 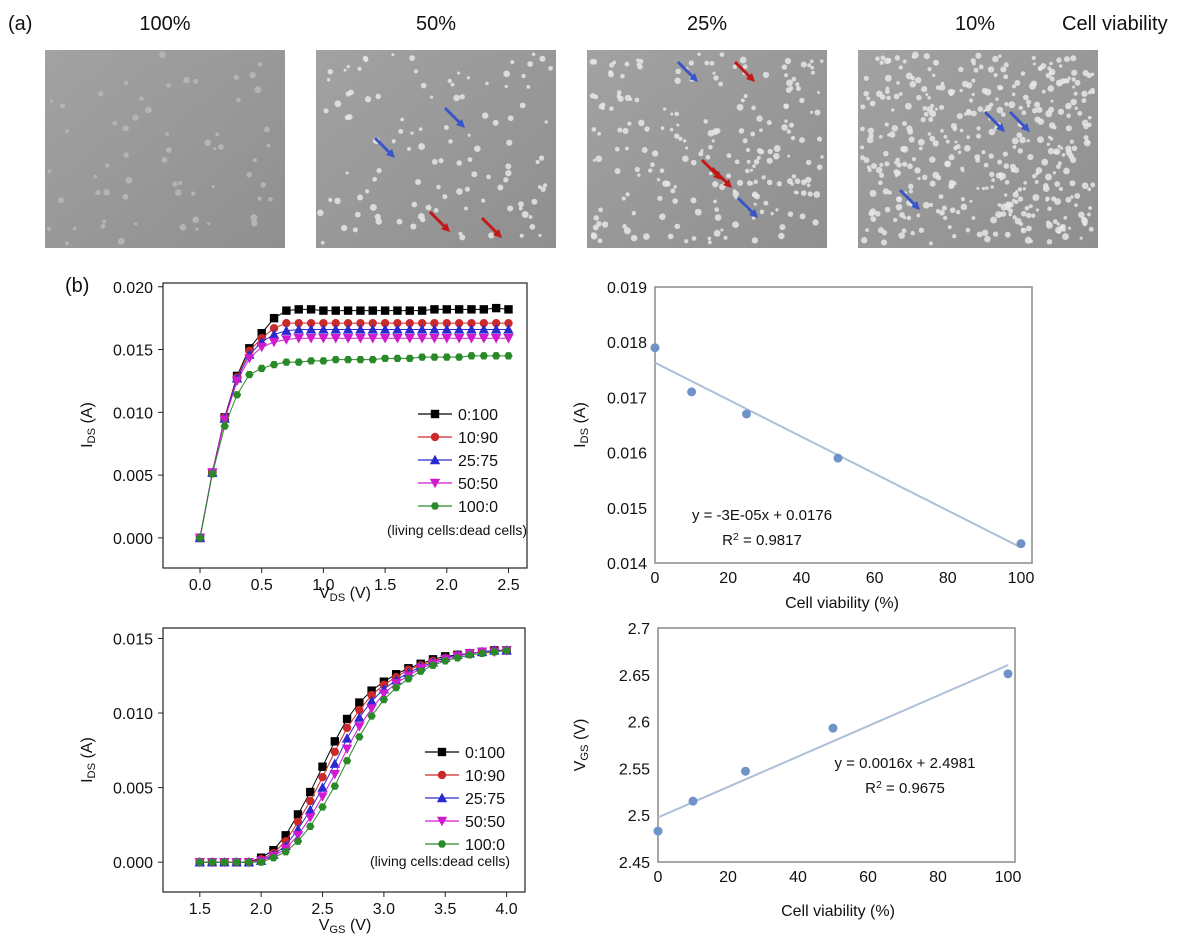 What do you see at coordinates (478, 484) in the screenshot?
I see `legend-label: 50:50` at bounding box center [478, 484].